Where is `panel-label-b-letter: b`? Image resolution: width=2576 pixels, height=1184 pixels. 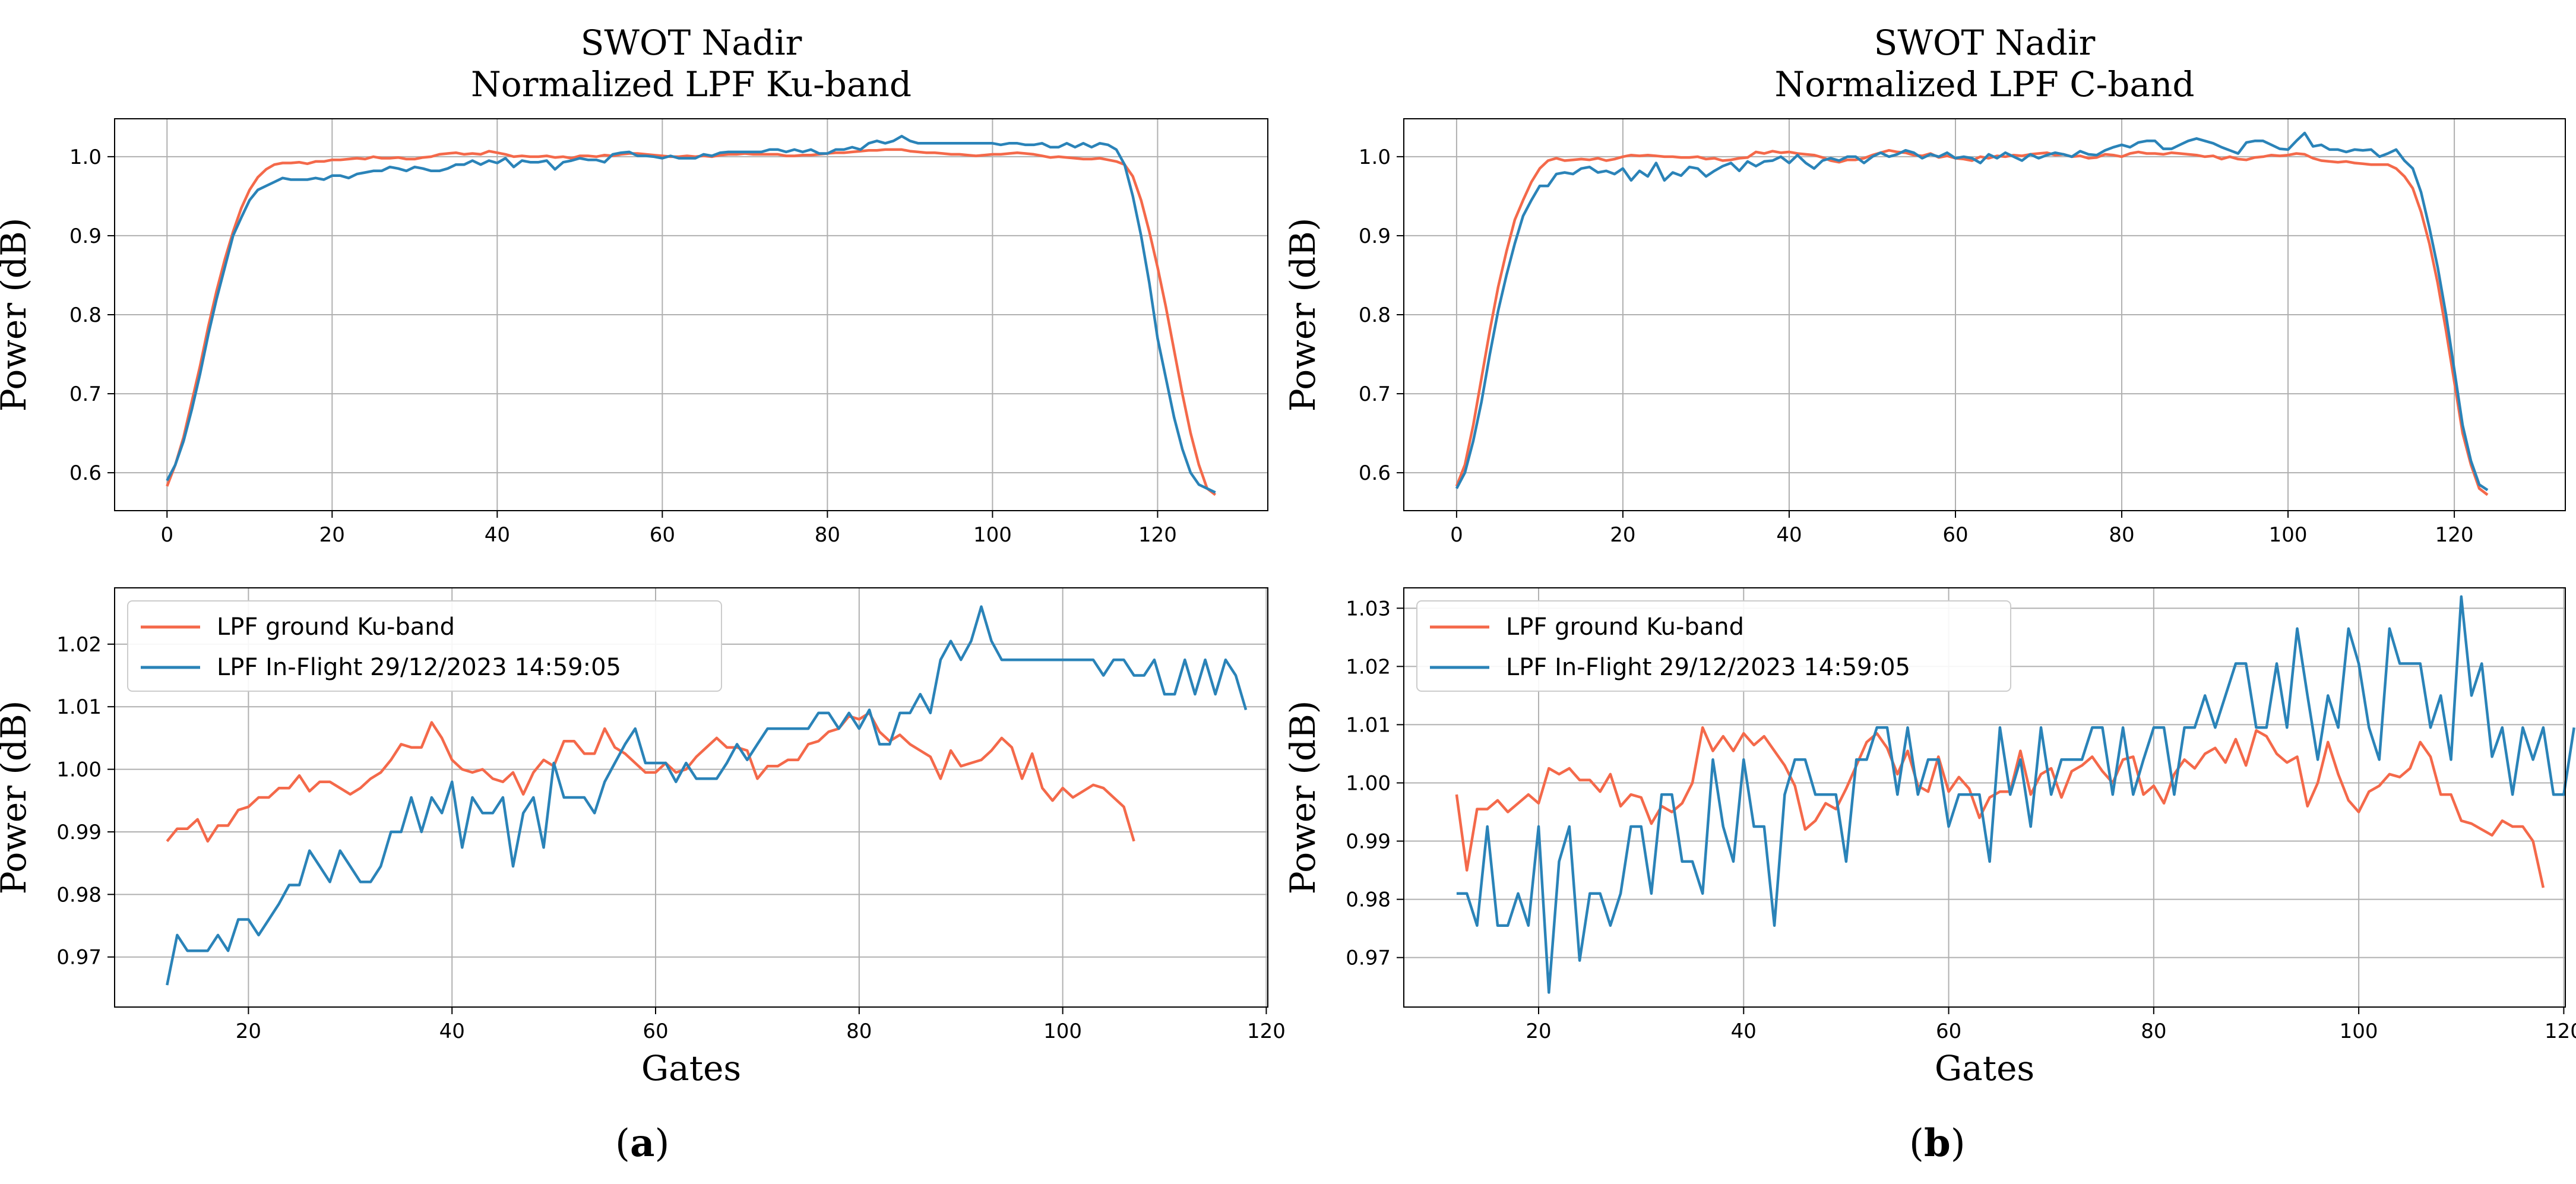
panel-label-b-letter: b is located at coordinates (1937, 1143).